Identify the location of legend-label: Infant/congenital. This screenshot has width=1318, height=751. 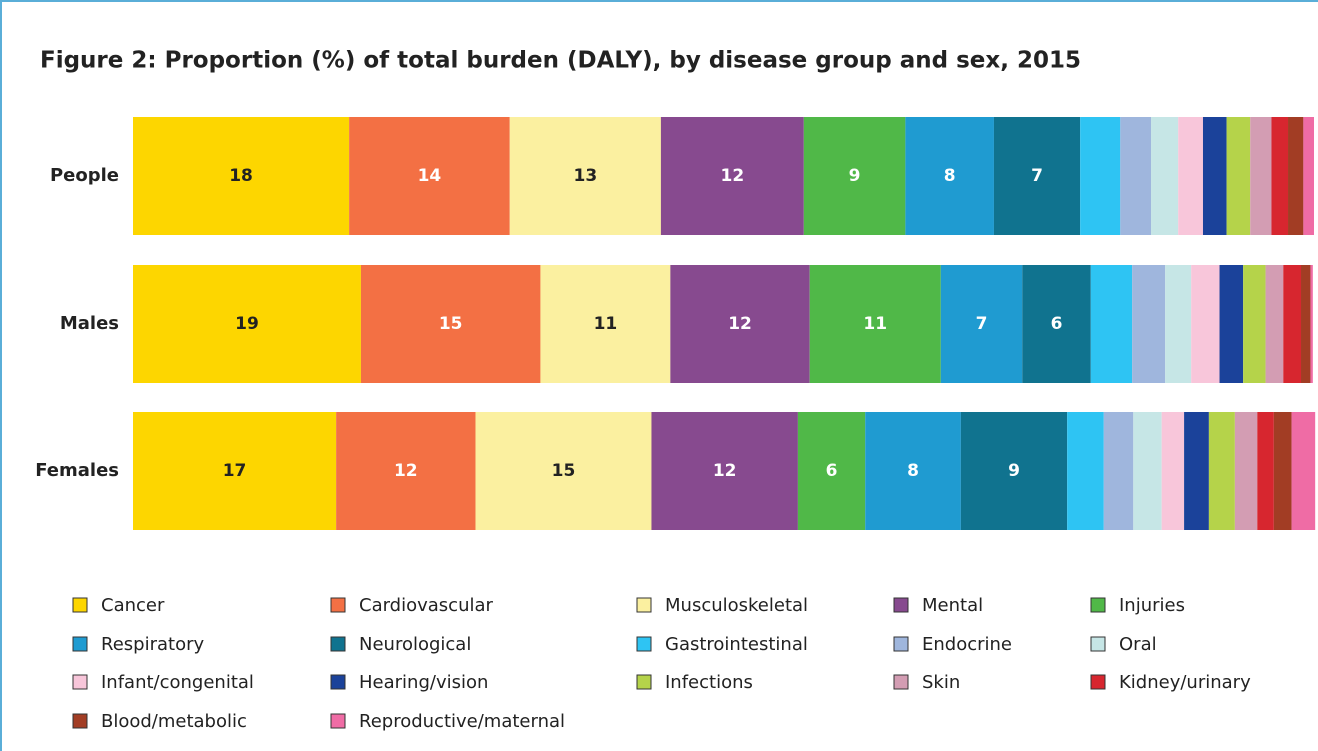
(177, 682).